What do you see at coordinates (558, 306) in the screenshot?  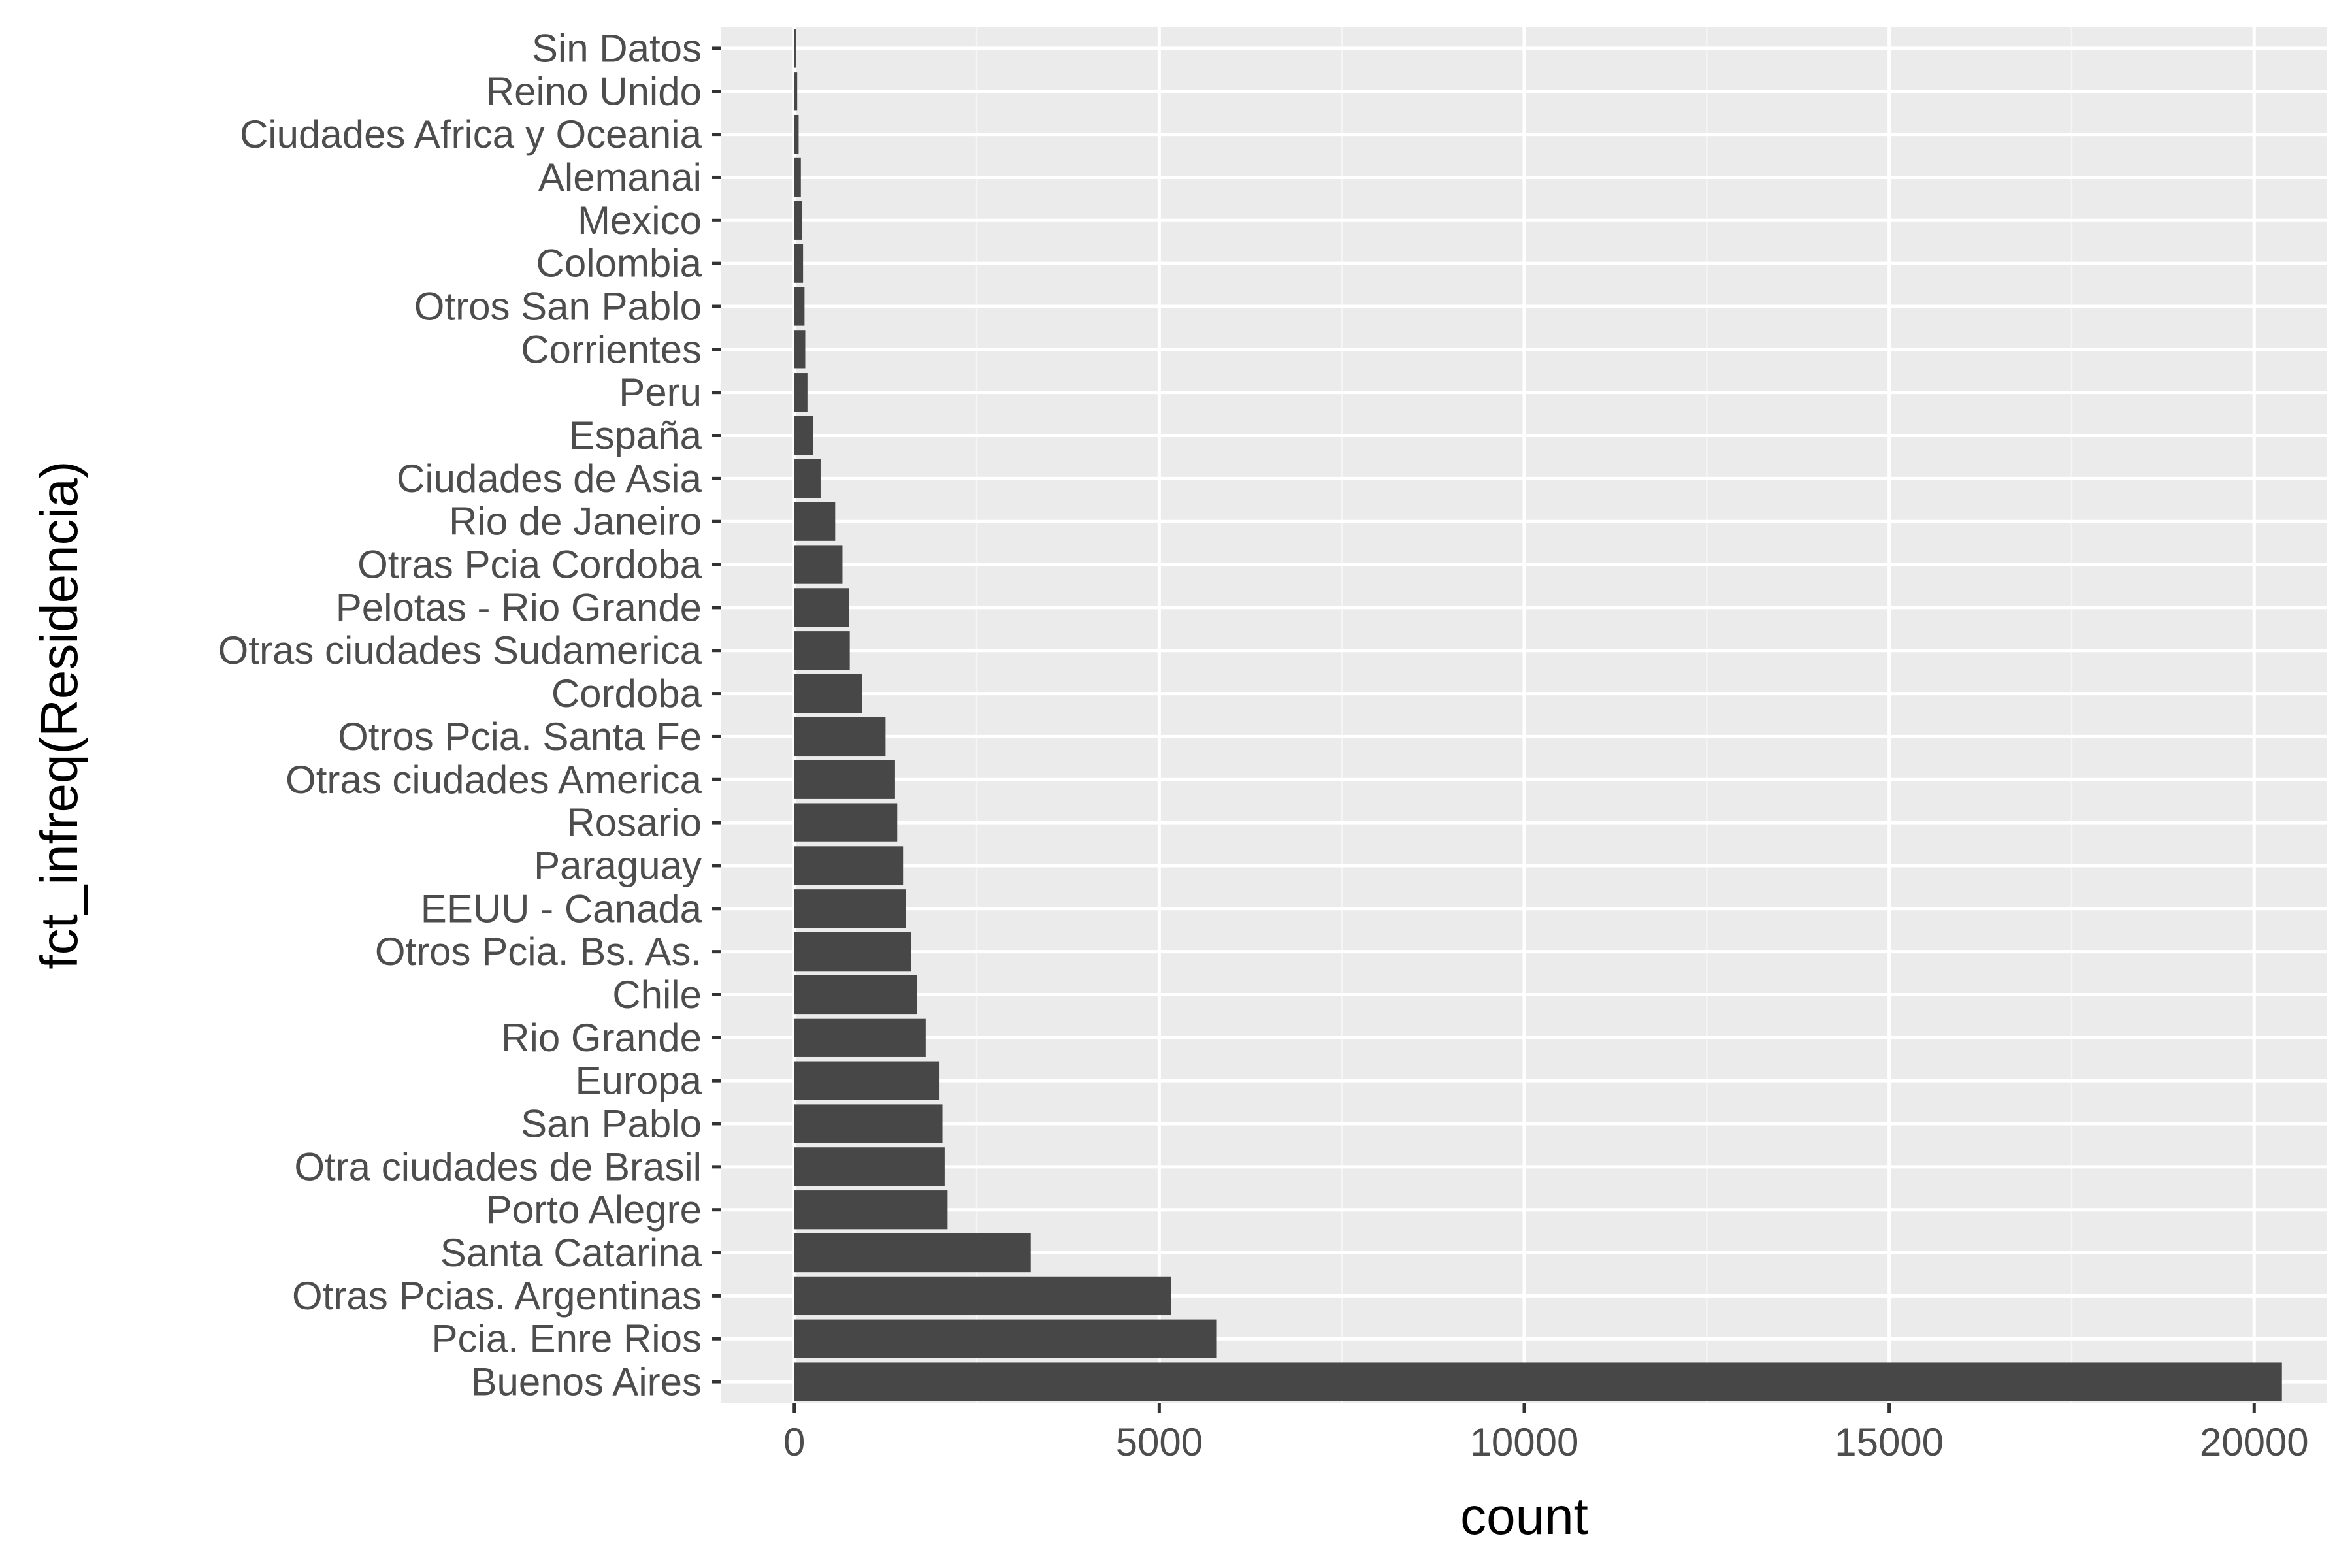 I see `y-tick-label: Otros San Pablo` at bounding box center [558, 306].